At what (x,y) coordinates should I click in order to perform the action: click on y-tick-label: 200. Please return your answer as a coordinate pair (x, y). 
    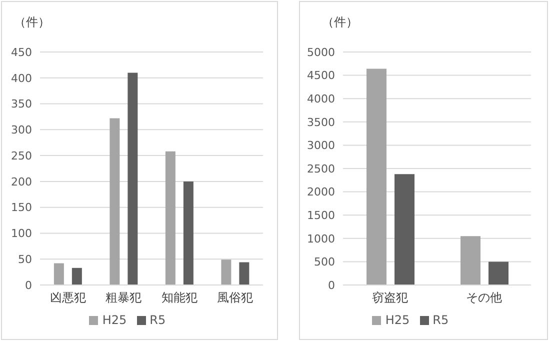
    Looking at the image, I should click on (21, 181).